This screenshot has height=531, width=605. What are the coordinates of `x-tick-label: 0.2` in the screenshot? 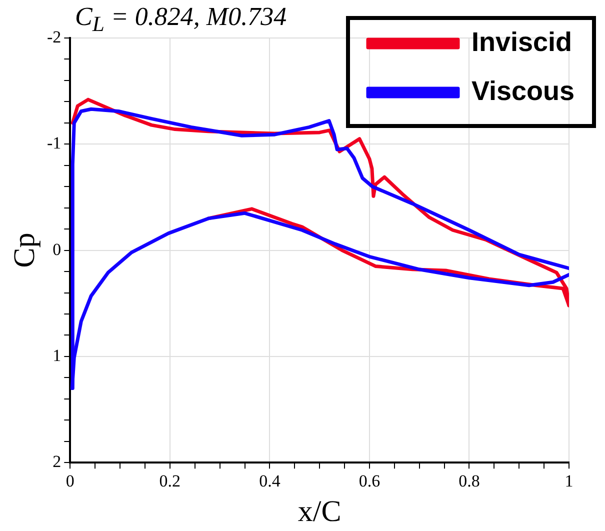 It's located at (170, 480).